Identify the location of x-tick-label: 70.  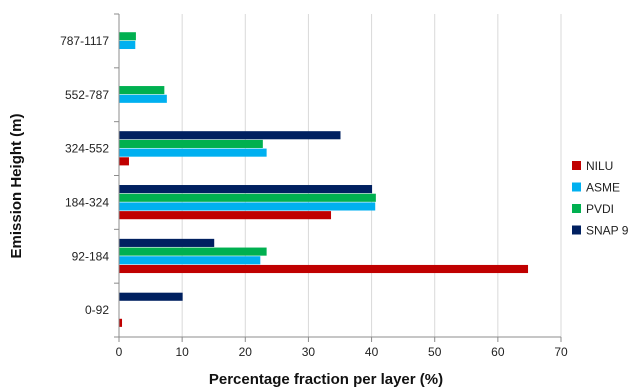
(561, 352).